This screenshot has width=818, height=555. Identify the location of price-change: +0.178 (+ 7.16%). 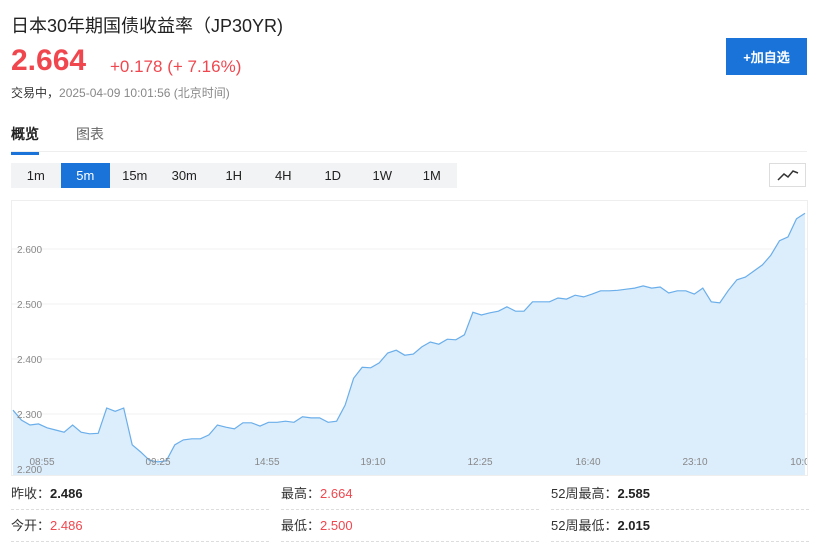
(176, 66).